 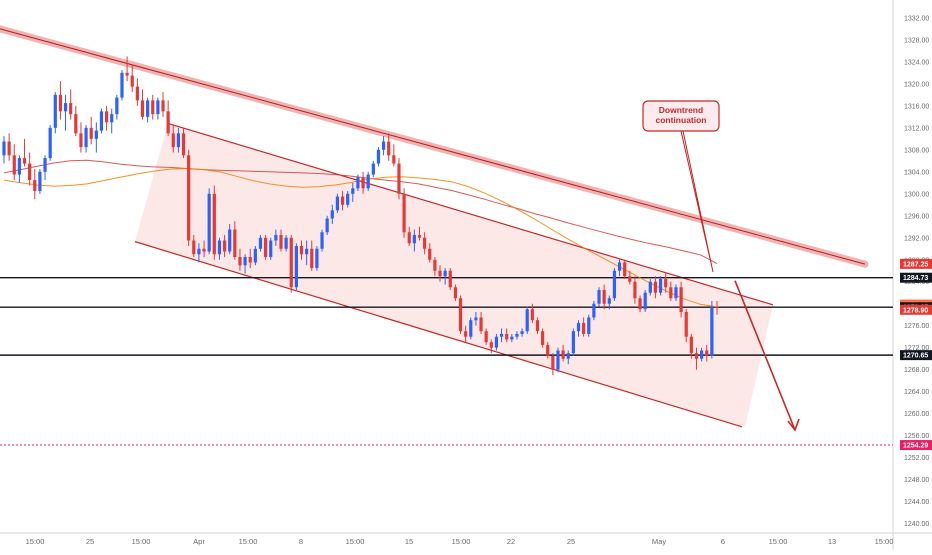 What do you see at coordinates (765, 355) in the screenshot?
I see `projection-arrow-line` at bounding box center [765, 355].